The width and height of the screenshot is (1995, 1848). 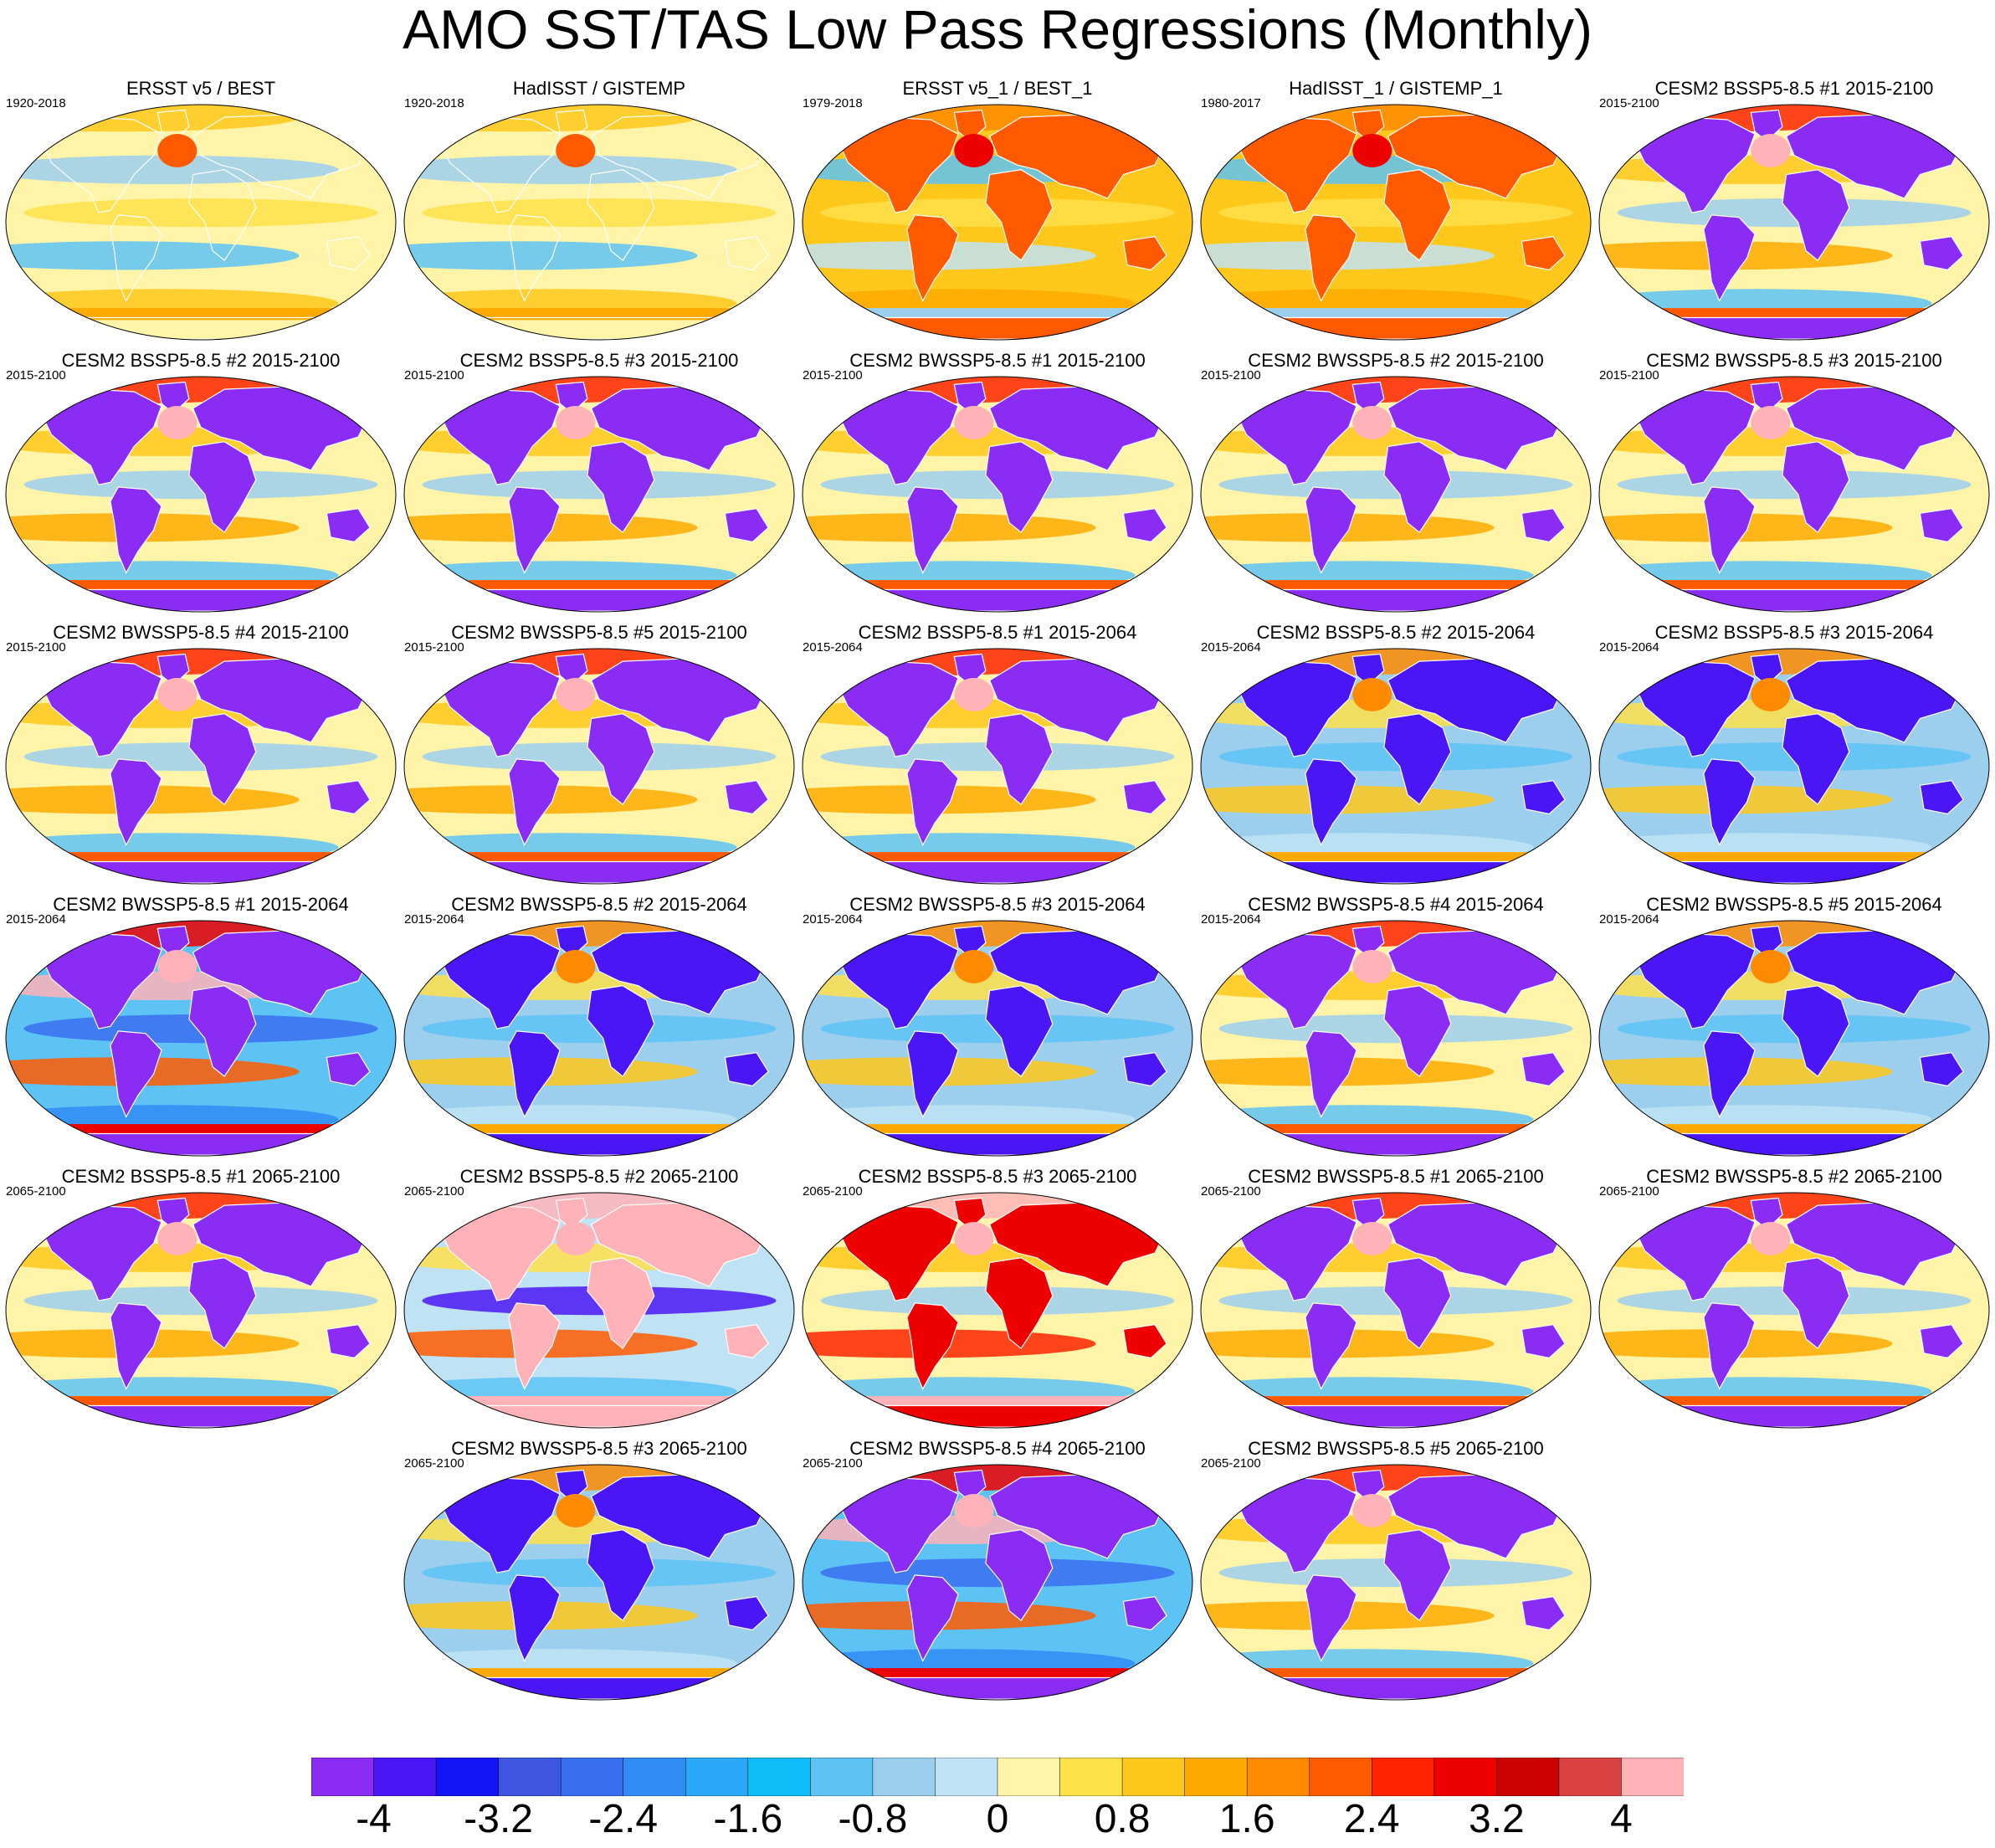 What do you see at coordinates (1231, 647) in the screenshot?
I see `panel-period: 2015-2064` at bounding box center [1231, 647].